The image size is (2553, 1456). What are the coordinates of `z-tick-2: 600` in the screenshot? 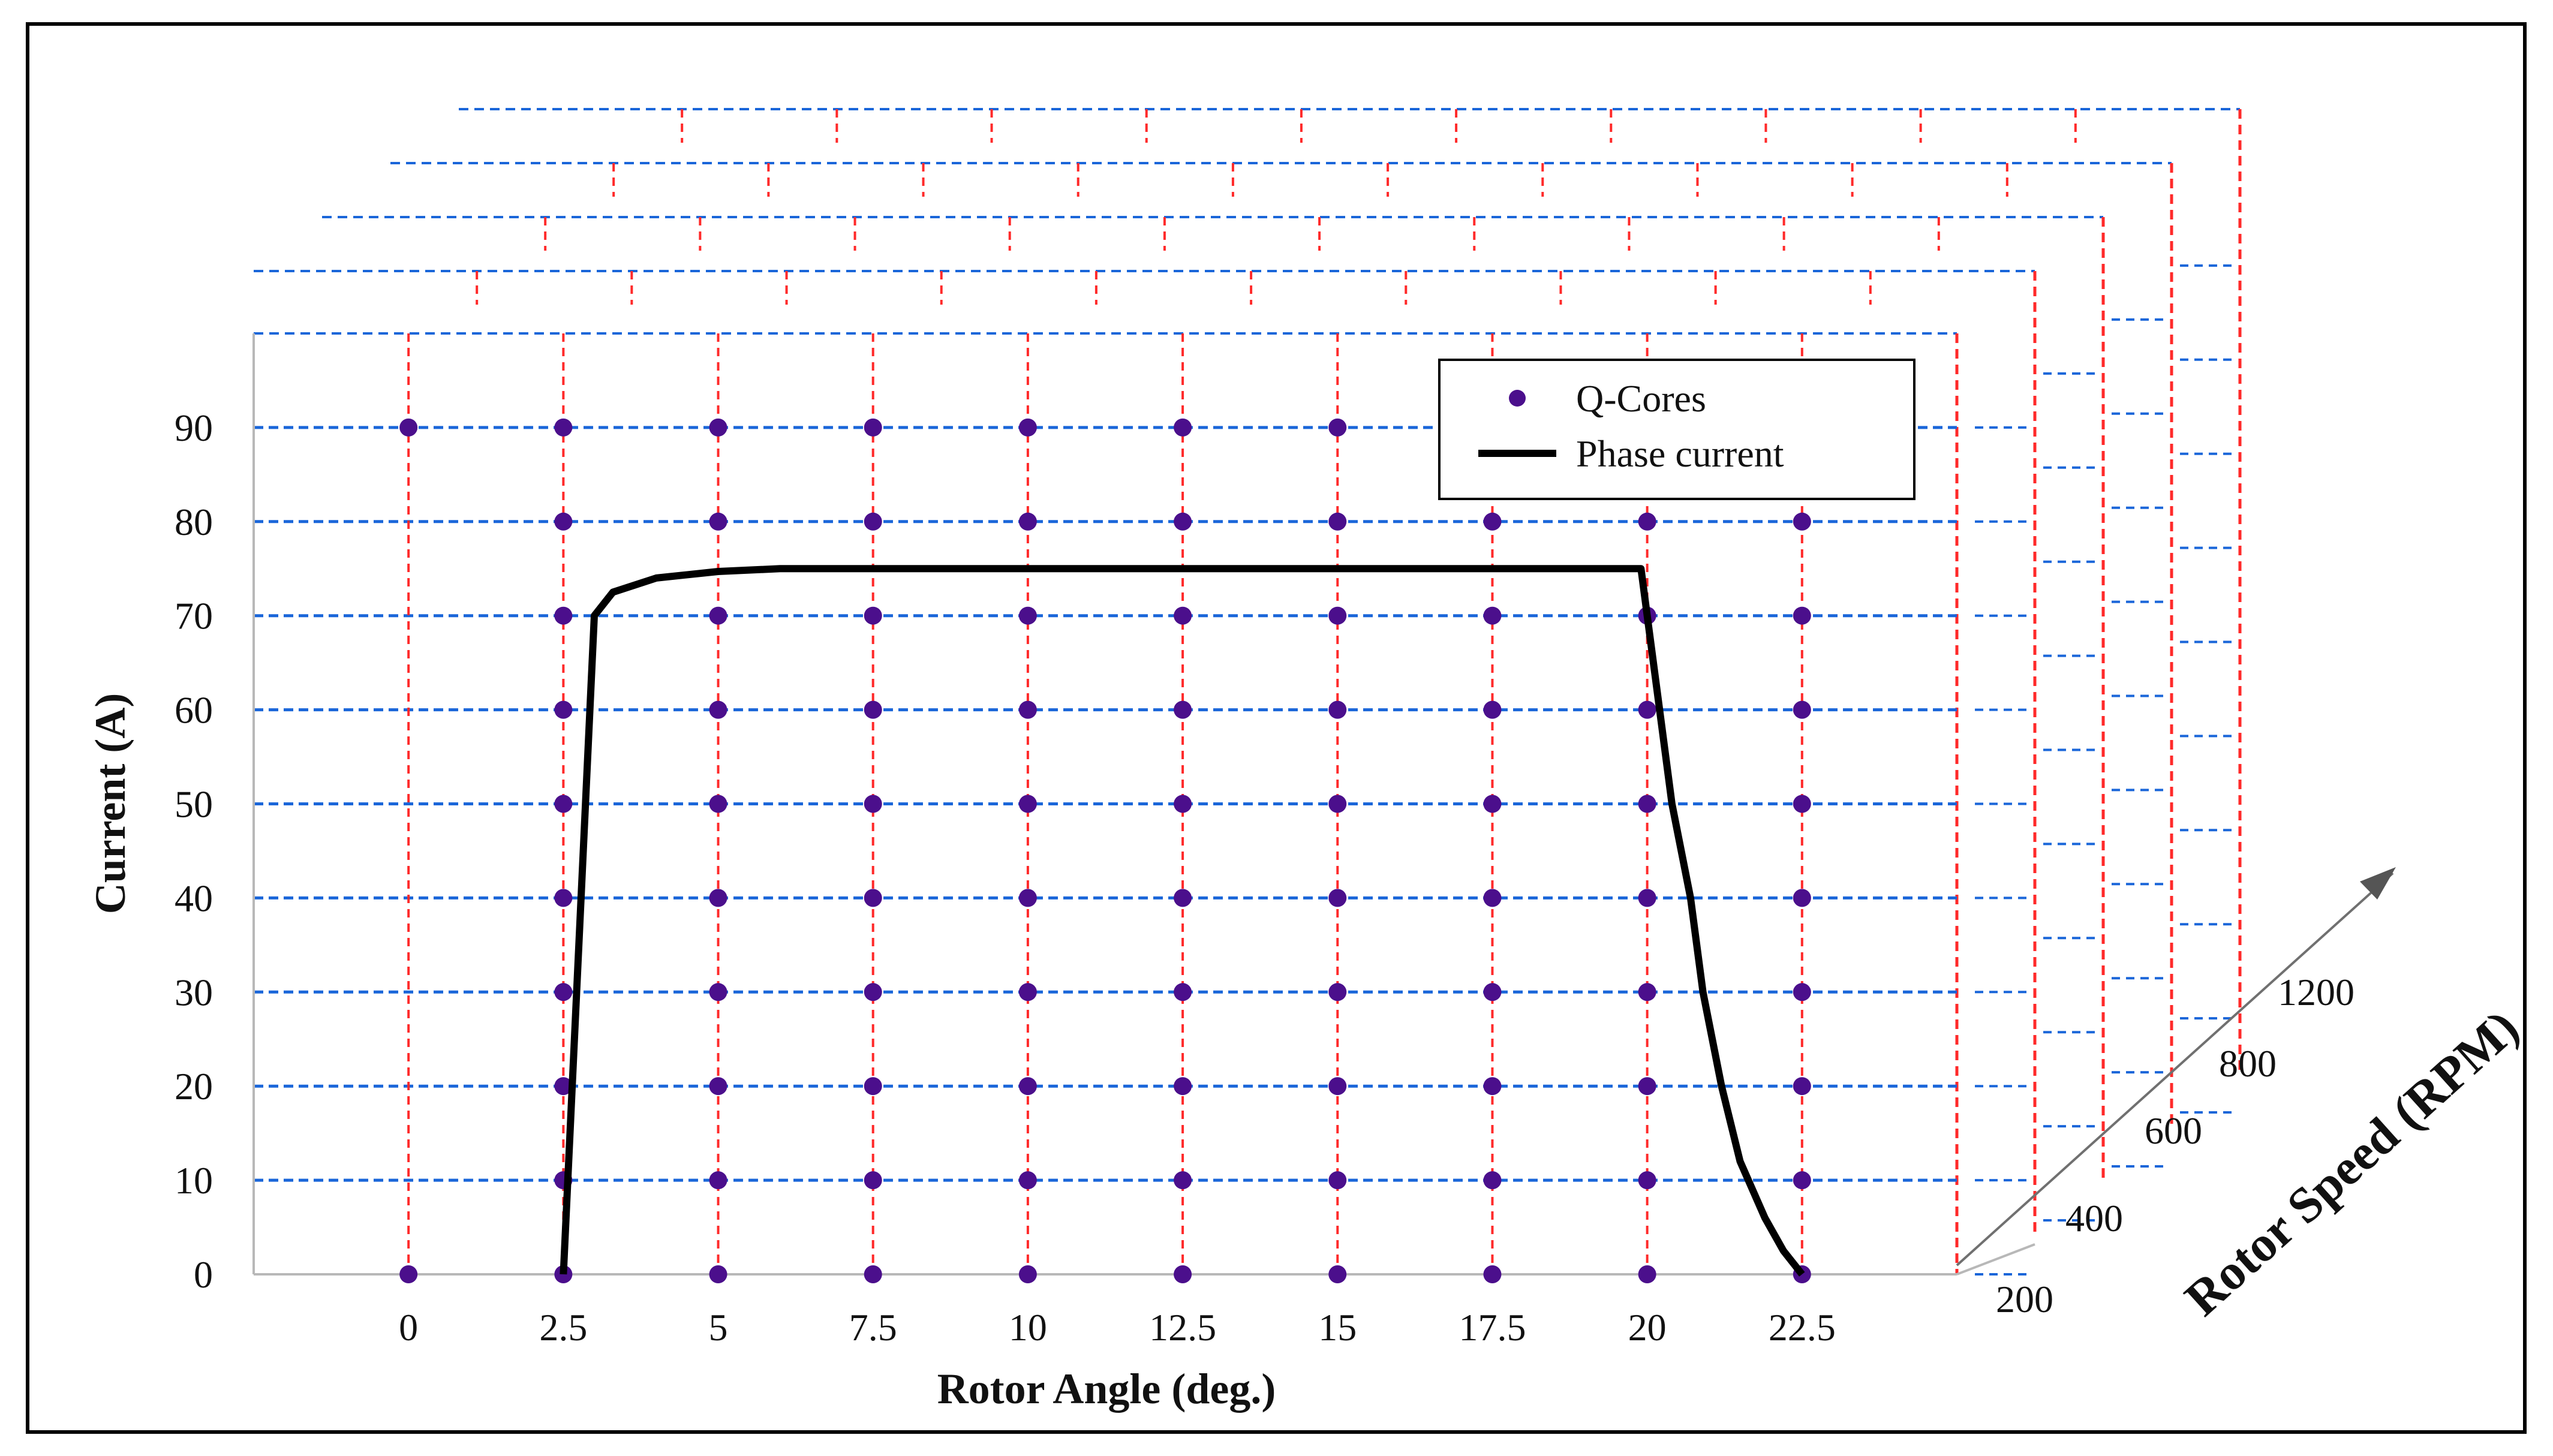 It's located at (2173, 1130).